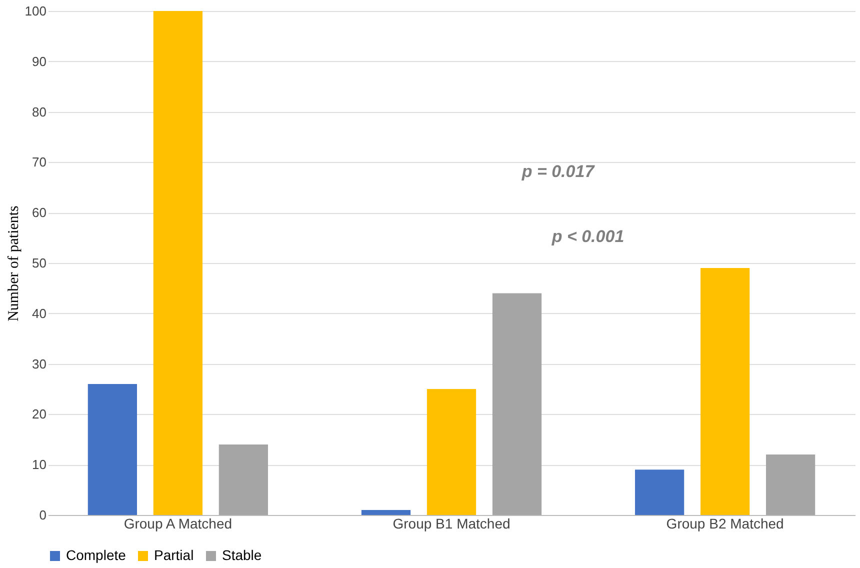  Describe the element at coordinates (39, 212) in the screenshot. I see `y-tick-label: 60` at that location.